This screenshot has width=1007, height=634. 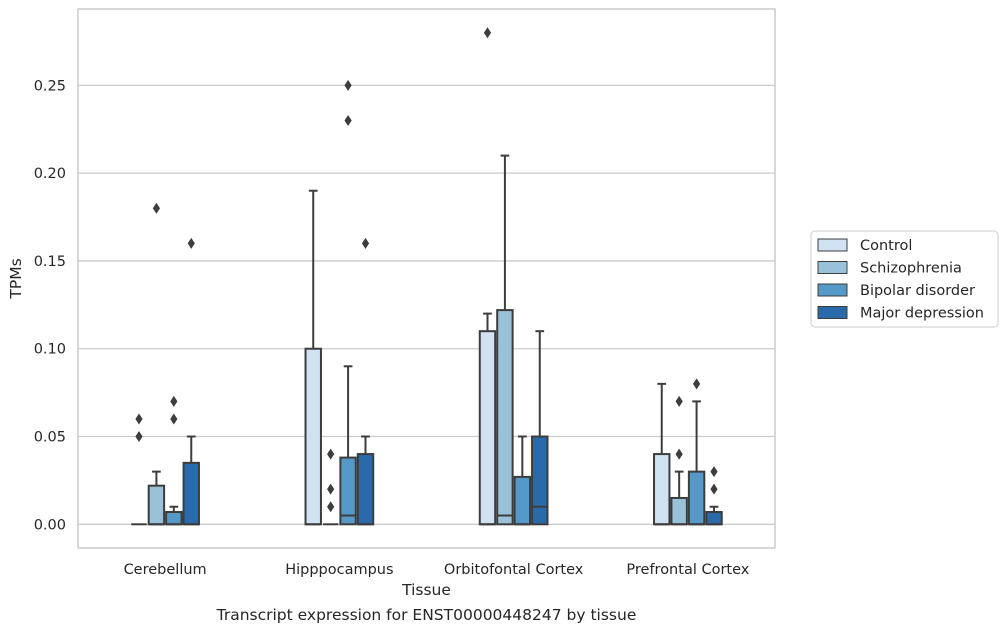 What do you see at coordinates (50, 525) in the screenshot?
I see `y-tick-label: 0.00` at bounding box center [50, 525].